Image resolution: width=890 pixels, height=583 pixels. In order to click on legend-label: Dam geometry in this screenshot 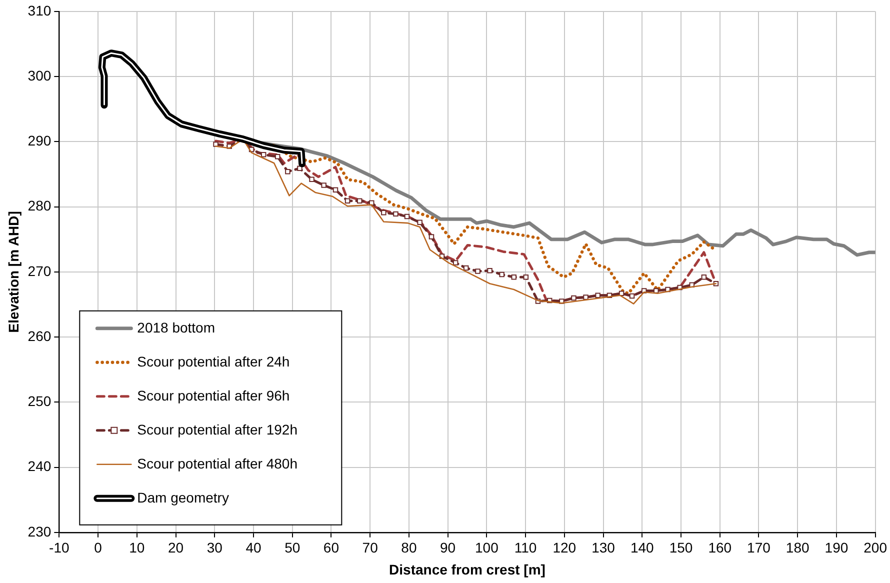, I will do `click(183, 497)`.